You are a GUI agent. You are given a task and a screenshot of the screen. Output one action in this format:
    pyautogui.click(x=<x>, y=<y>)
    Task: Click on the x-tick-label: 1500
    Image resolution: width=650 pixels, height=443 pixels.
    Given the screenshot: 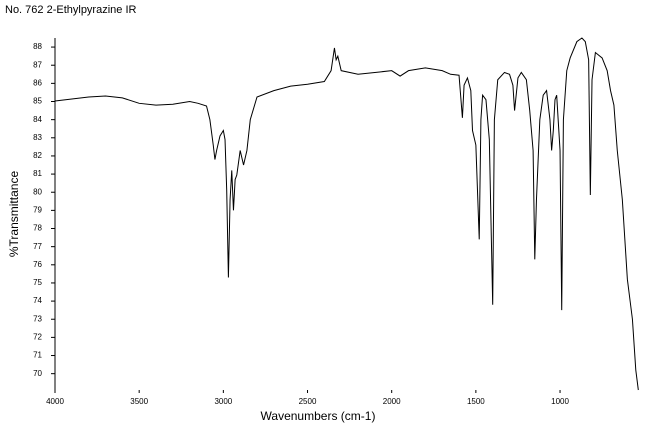 What is the action you would take?
    pyautogui.click(x=476, y=401)
    